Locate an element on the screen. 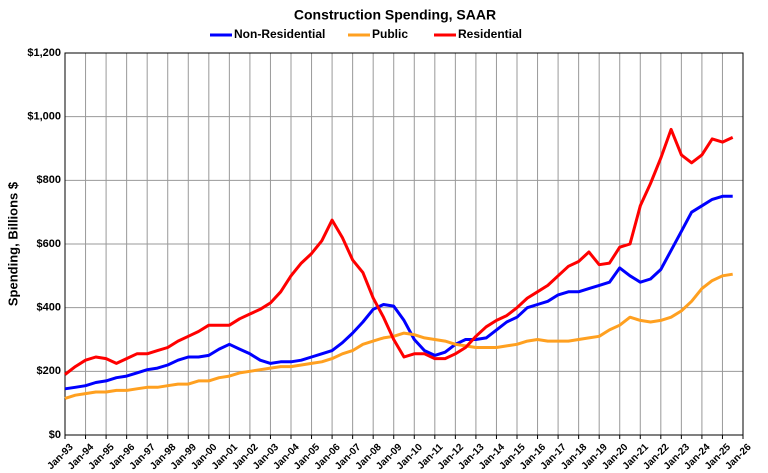  legend-label: Public is located at coordinates (390, 34).